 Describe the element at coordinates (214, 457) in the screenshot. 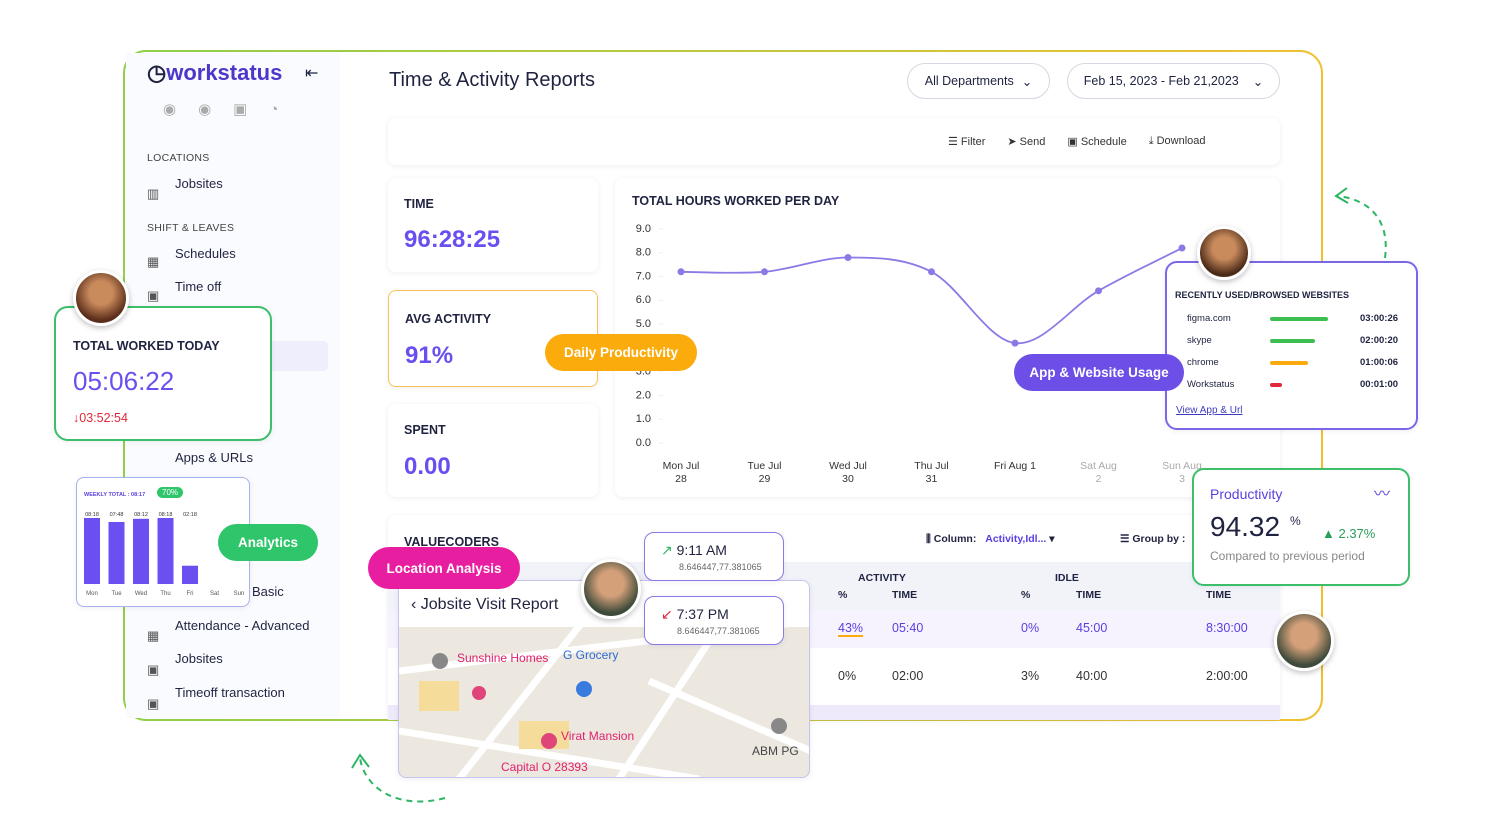

I see `nav-item: Apps & URLs` at that location.